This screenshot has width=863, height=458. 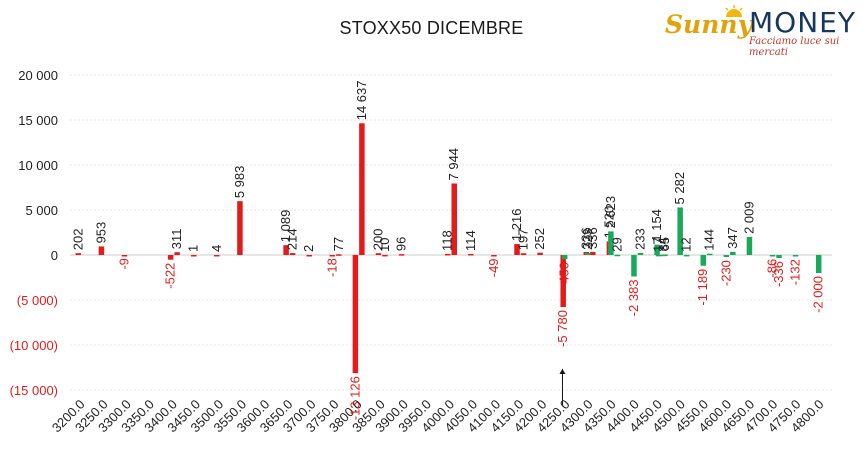 What do you see at coordinates (292, 239) in the screenshot?
I see `data-label: 214` at bounding box center [292, 239].